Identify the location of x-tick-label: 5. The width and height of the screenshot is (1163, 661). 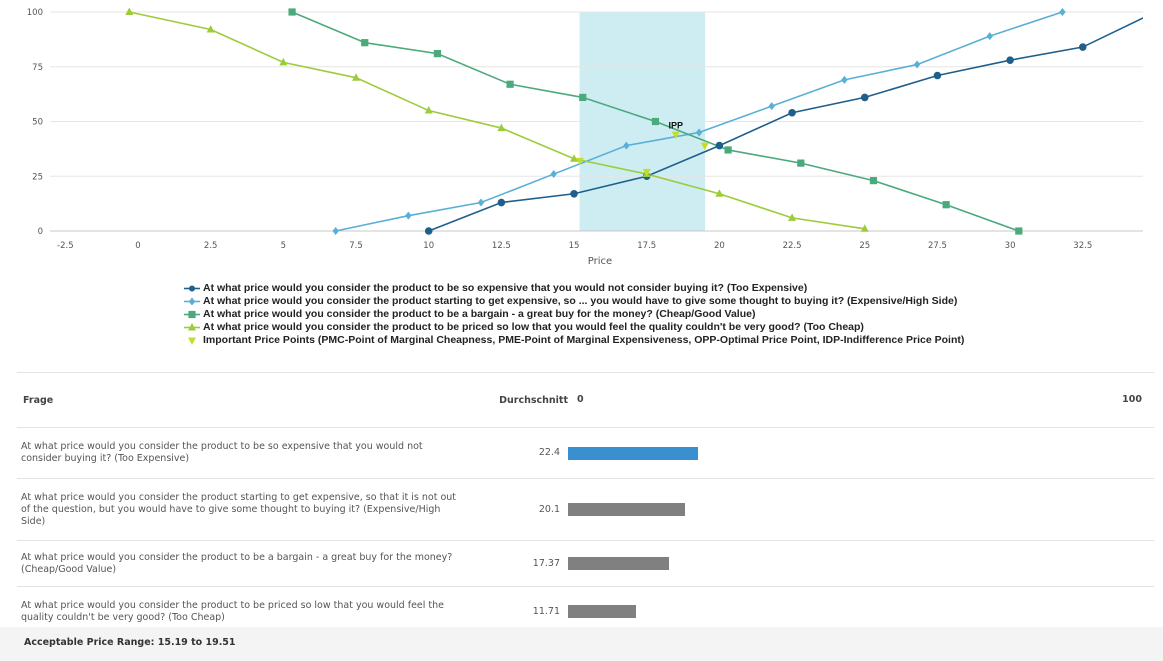
(283, 246).